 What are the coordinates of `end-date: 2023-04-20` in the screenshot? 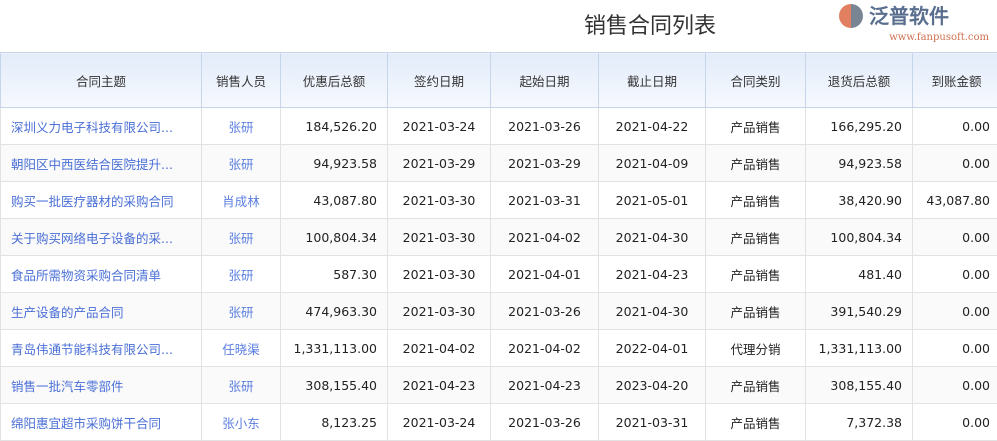 It's located at (652, 385).